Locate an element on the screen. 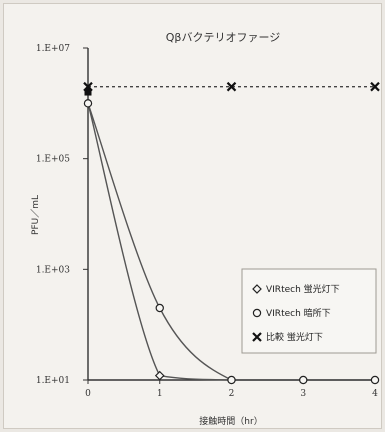 The image size is (385, 432). y-tick-label: 1.E+01 is located at coordinates (53, 381).